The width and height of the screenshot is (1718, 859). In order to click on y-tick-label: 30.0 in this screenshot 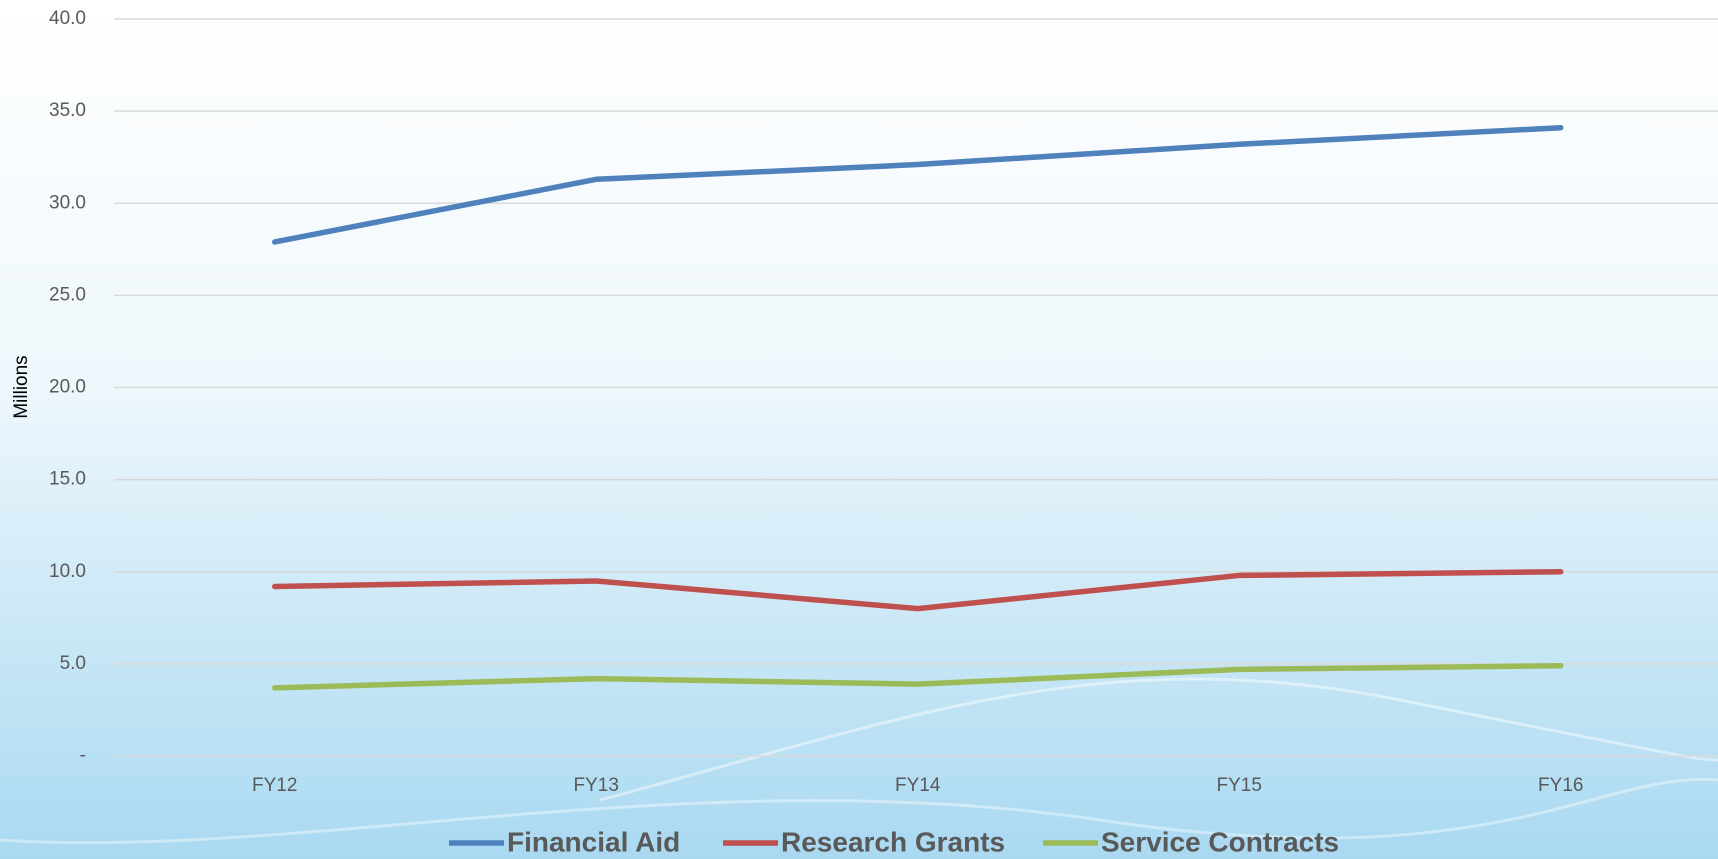, I will do `click(67, 202)`.